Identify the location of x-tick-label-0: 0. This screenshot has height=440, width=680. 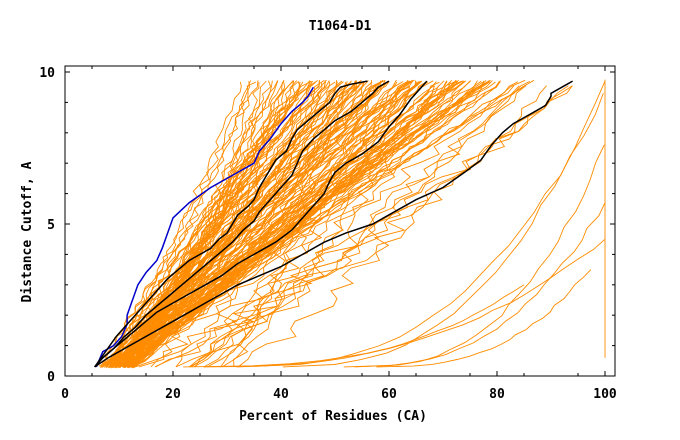
(65, 394).